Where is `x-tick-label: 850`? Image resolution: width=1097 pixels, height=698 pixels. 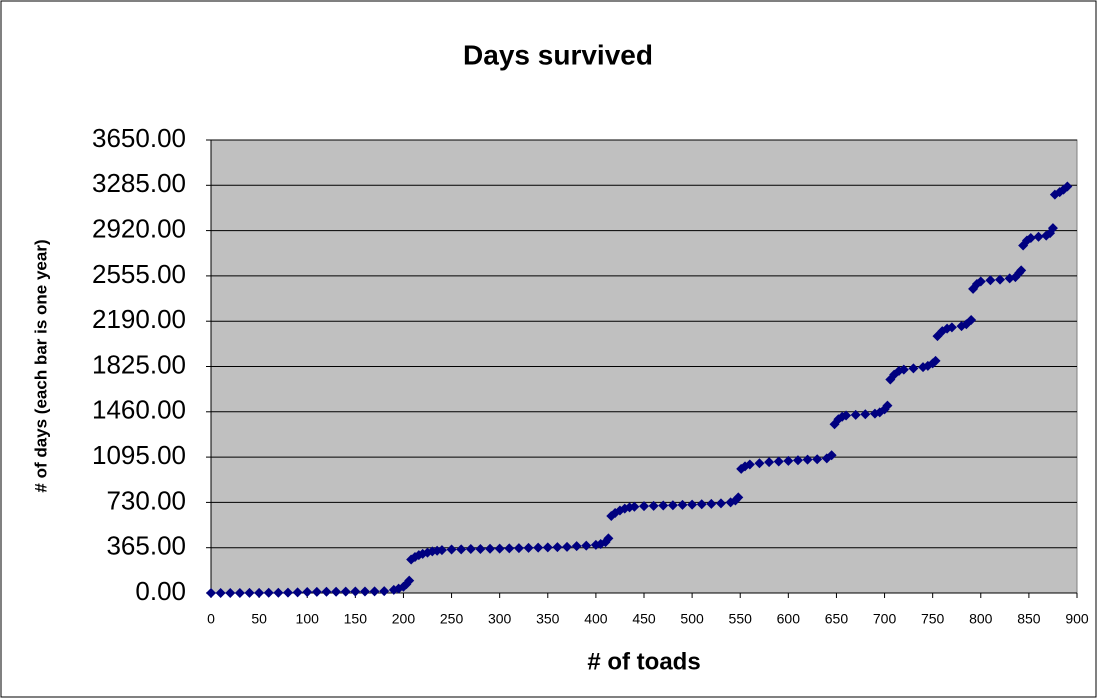
x-tick-label: 850 is located at coordinates (1029, 619).